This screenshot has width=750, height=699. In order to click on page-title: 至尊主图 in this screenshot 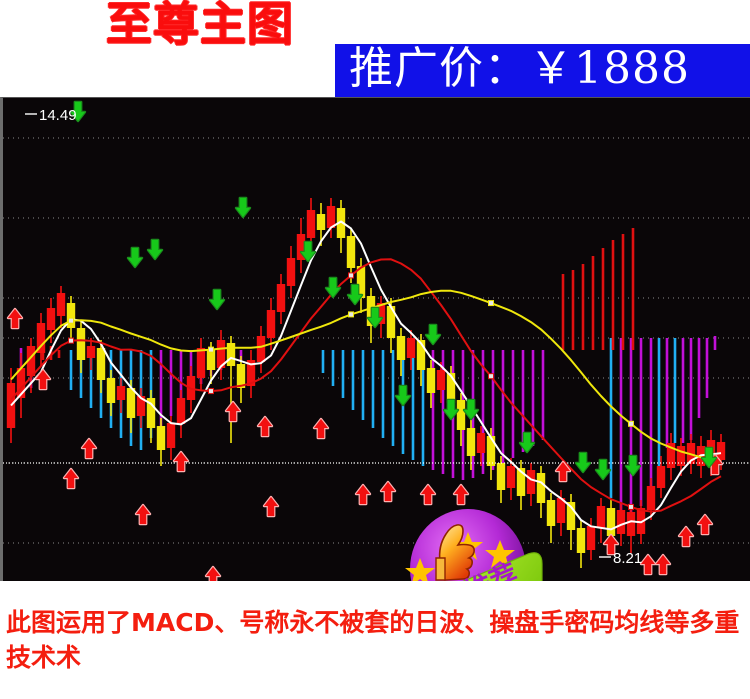, I will do `click(200, 25)`.